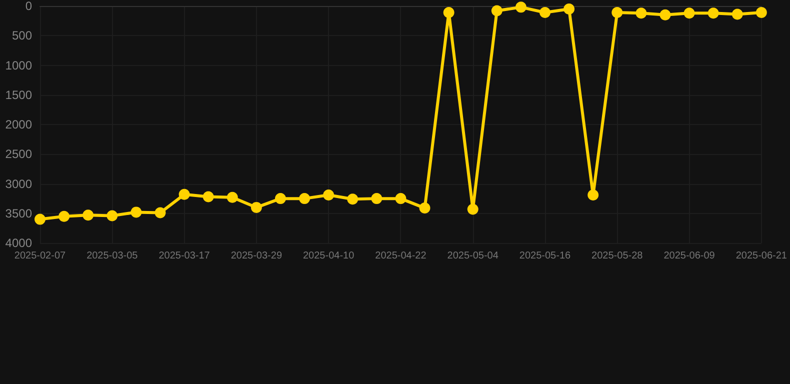 This screenshot has width=790, height=384. Describe the element at coordinates (618, 256) in the screenshot. I see `x-tick-label: 2025-05-28` at that location.